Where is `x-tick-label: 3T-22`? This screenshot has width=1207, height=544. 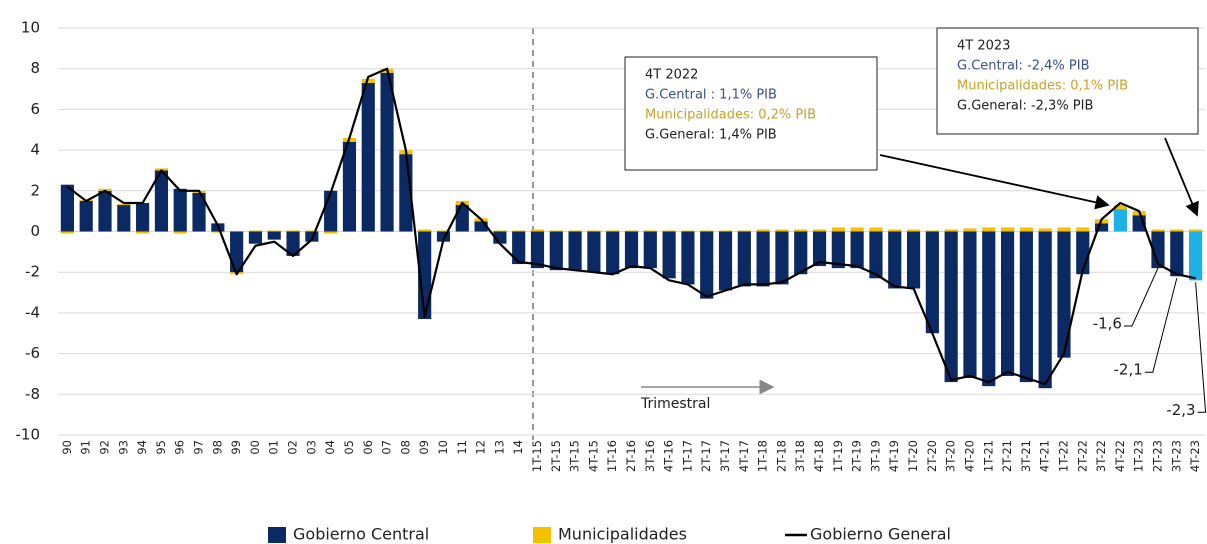 x-tick-label: 3T-22 is located at coordinates (1101, 456).